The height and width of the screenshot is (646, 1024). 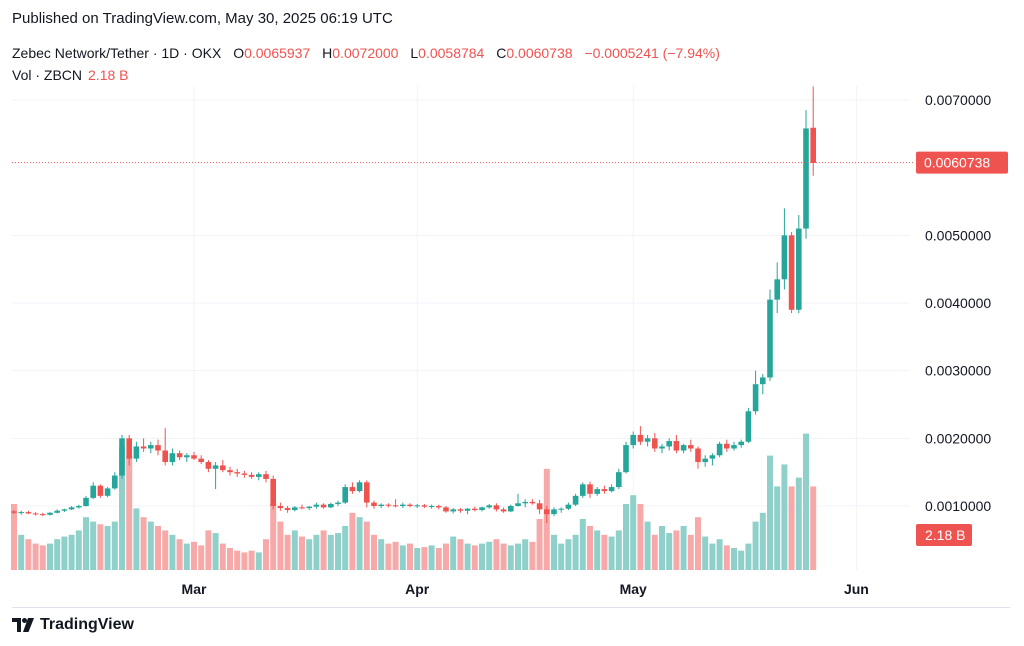 What do you see at coordinates (511, 607) in the screenshot?
I see `footer-divider` at bounding box center [511, 607].